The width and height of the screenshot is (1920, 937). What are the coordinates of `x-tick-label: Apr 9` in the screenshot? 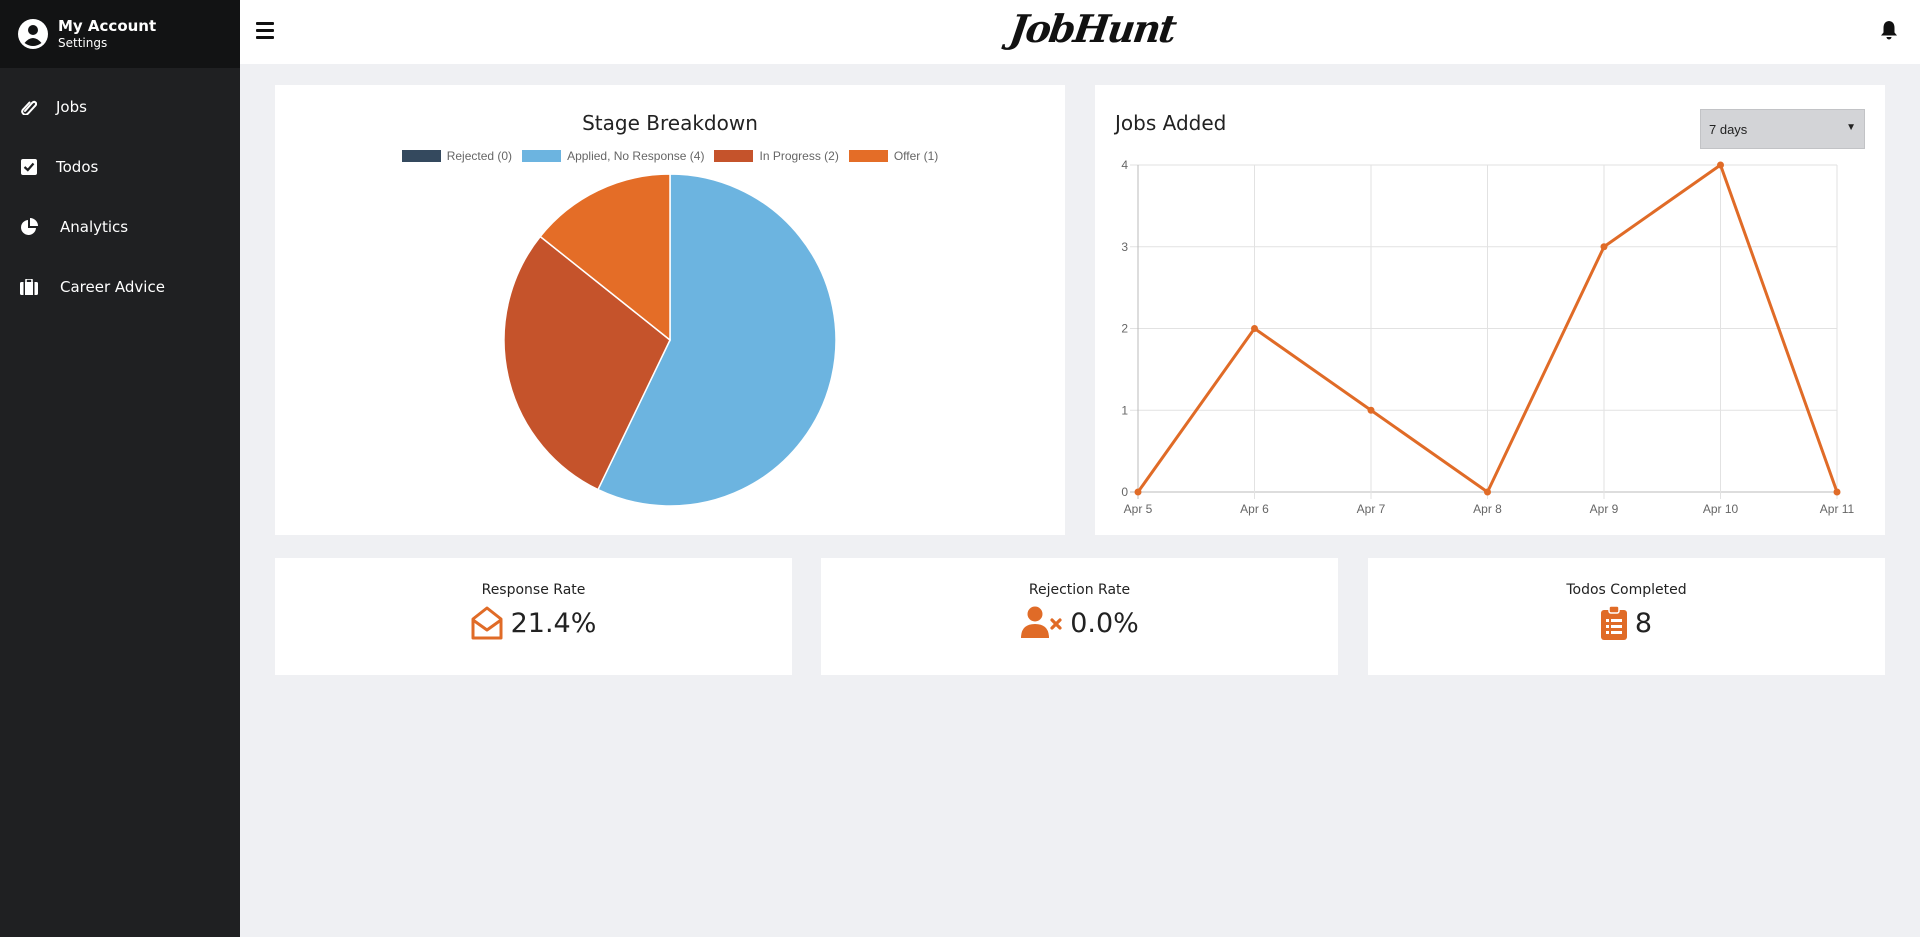 It's located at (1604, 509).